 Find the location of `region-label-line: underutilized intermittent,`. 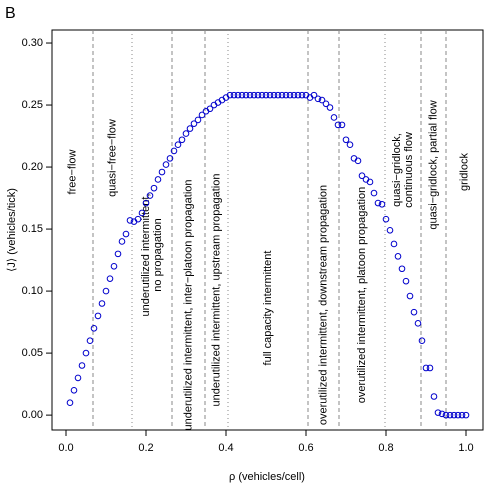

region-label-line: underutilized intermittent, is located at coordinates (146, 255).